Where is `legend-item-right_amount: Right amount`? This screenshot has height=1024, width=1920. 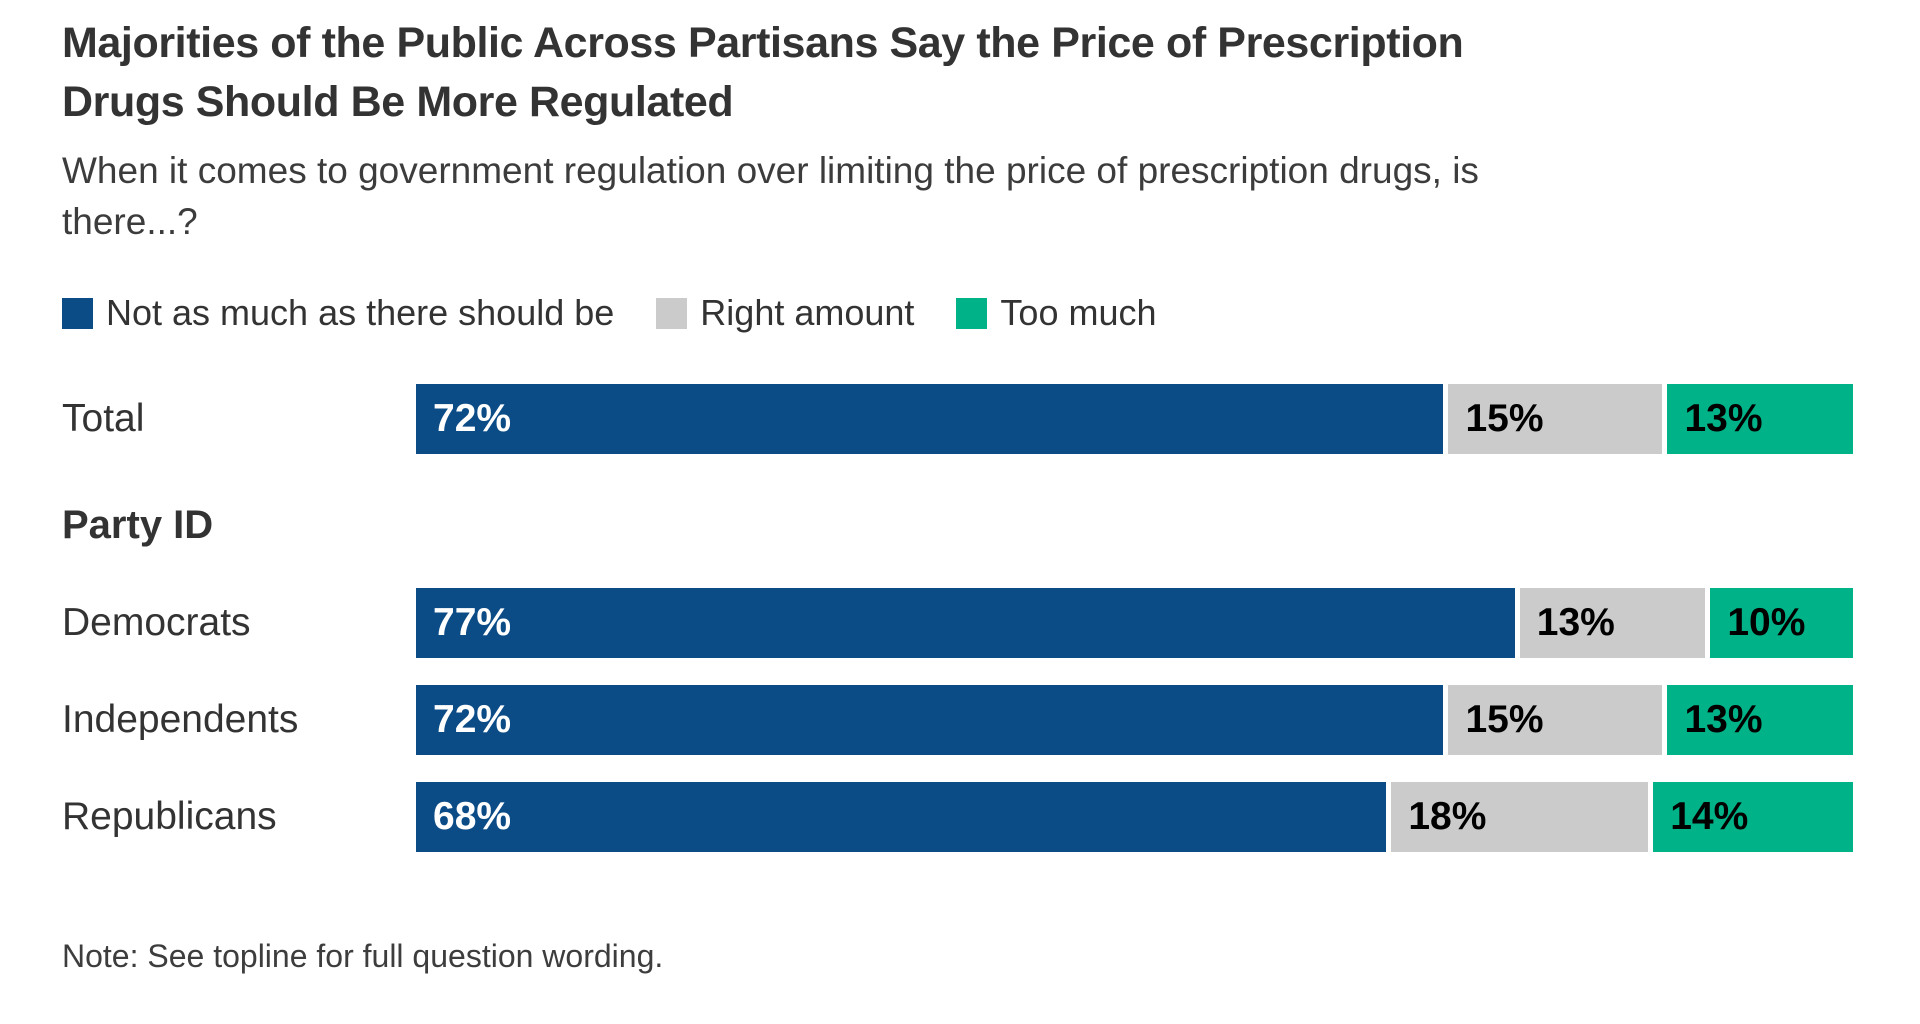
legend-item-right_amount: Right amount is located at coordinates (785, 313).